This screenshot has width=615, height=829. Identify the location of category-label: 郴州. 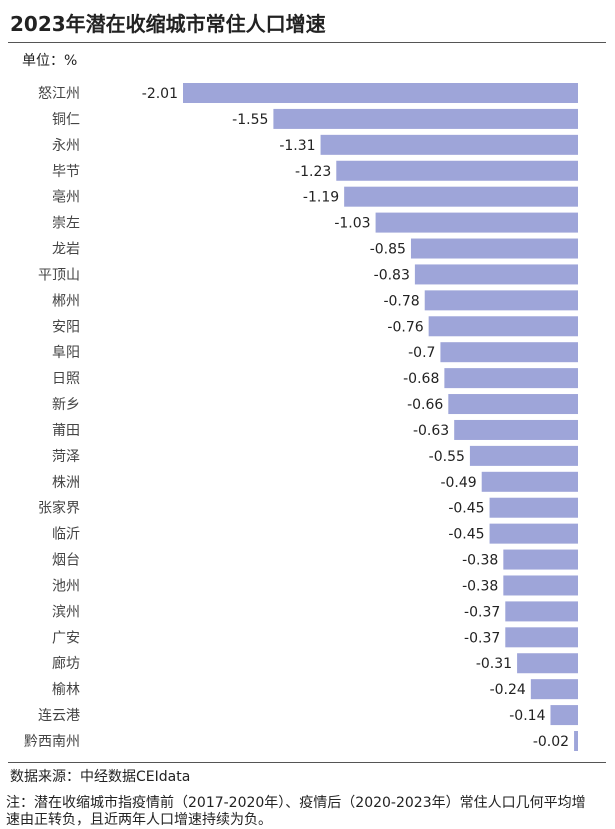
(66, 301).